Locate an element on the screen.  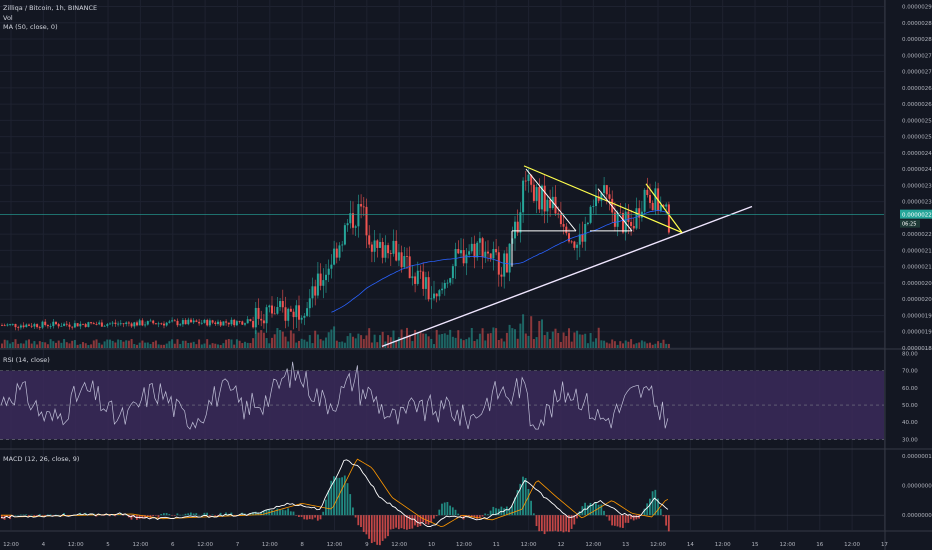
time-tick-label: 7 is located at coordinates (238, 545).